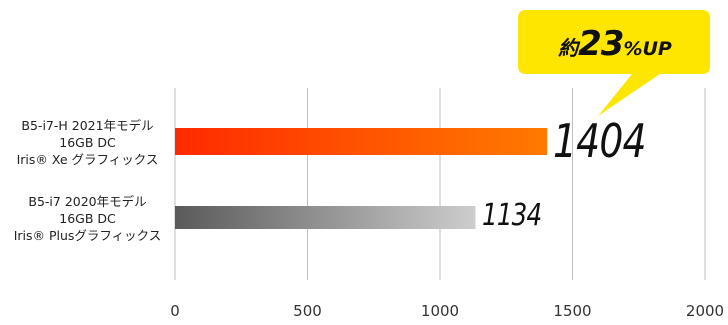 This screenshot has width=728, height=325. I want to click on bar-2020, so click(325, 217).